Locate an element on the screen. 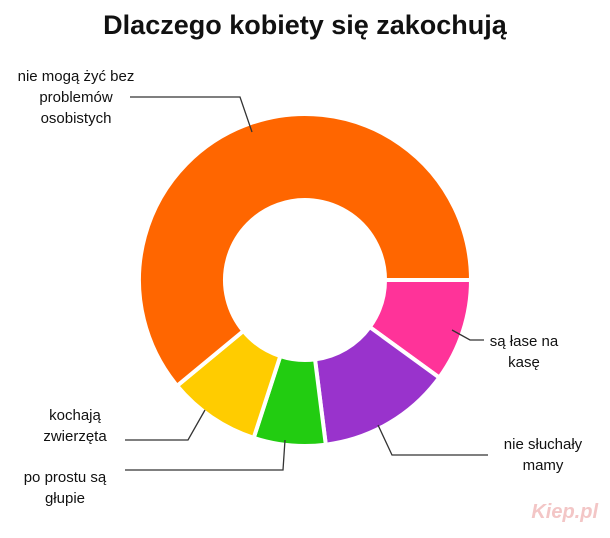  slice-label: po prostu są głupie is located at coordinates (65, 488).